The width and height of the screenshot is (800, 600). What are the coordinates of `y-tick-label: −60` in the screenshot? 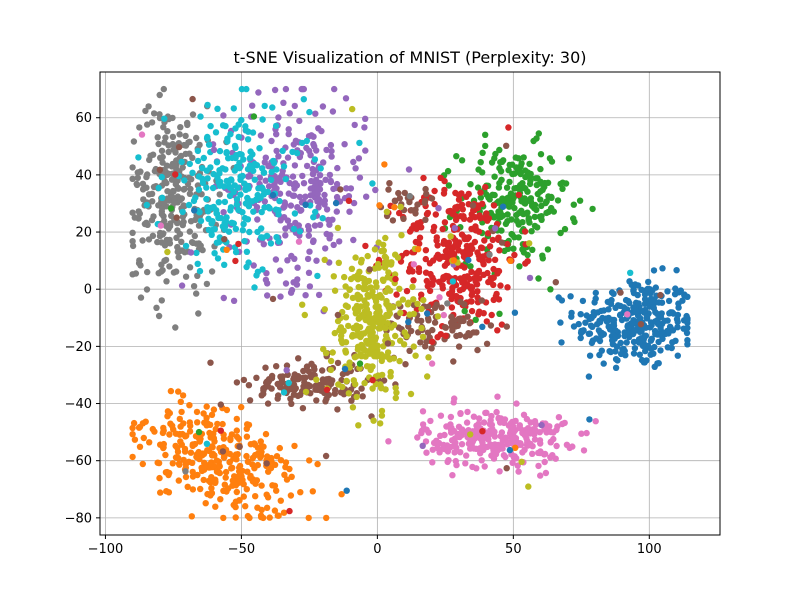 It's located at (78, 461).